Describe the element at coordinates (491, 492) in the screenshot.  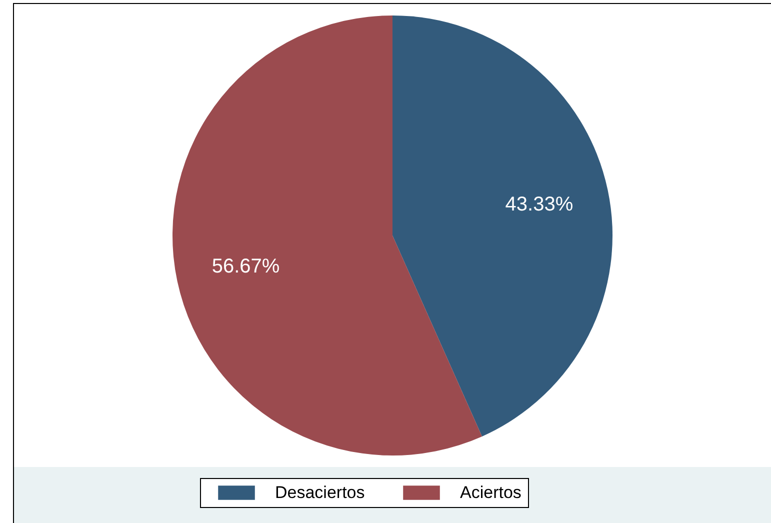
I see `legend-label: Aciertos` at that location.